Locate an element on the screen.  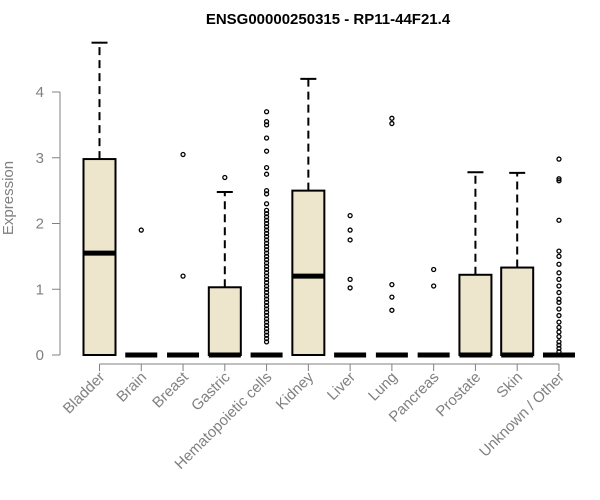
y-tick-label: 4 is located at coordinates (40, 92).